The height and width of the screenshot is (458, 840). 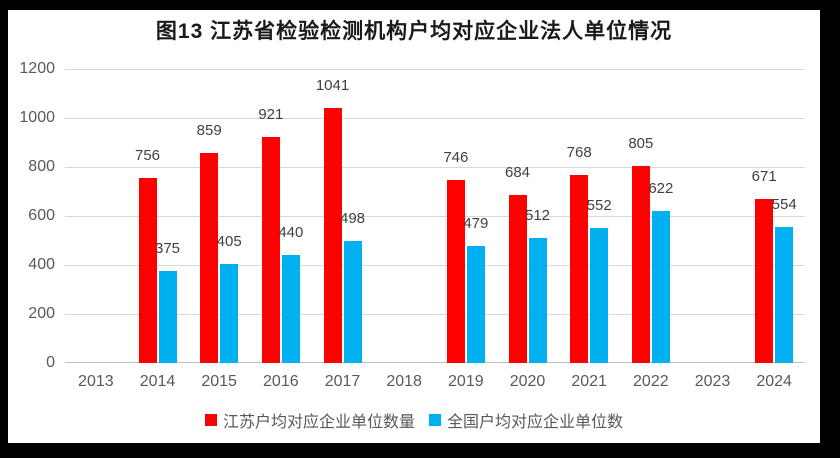 I want to click on x-tick-label-2021: 2021, so click(x=589, y=381).